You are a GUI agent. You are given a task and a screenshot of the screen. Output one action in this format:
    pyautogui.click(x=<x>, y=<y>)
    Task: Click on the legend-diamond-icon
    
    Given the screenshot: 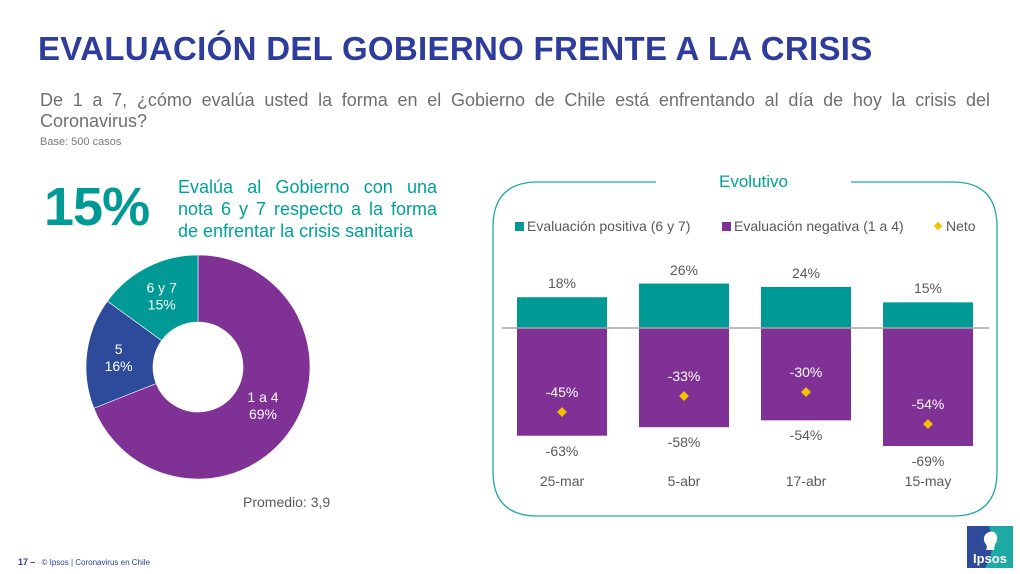 What is the action you would take?
    pyautogui.click(x=938, y=226)
    